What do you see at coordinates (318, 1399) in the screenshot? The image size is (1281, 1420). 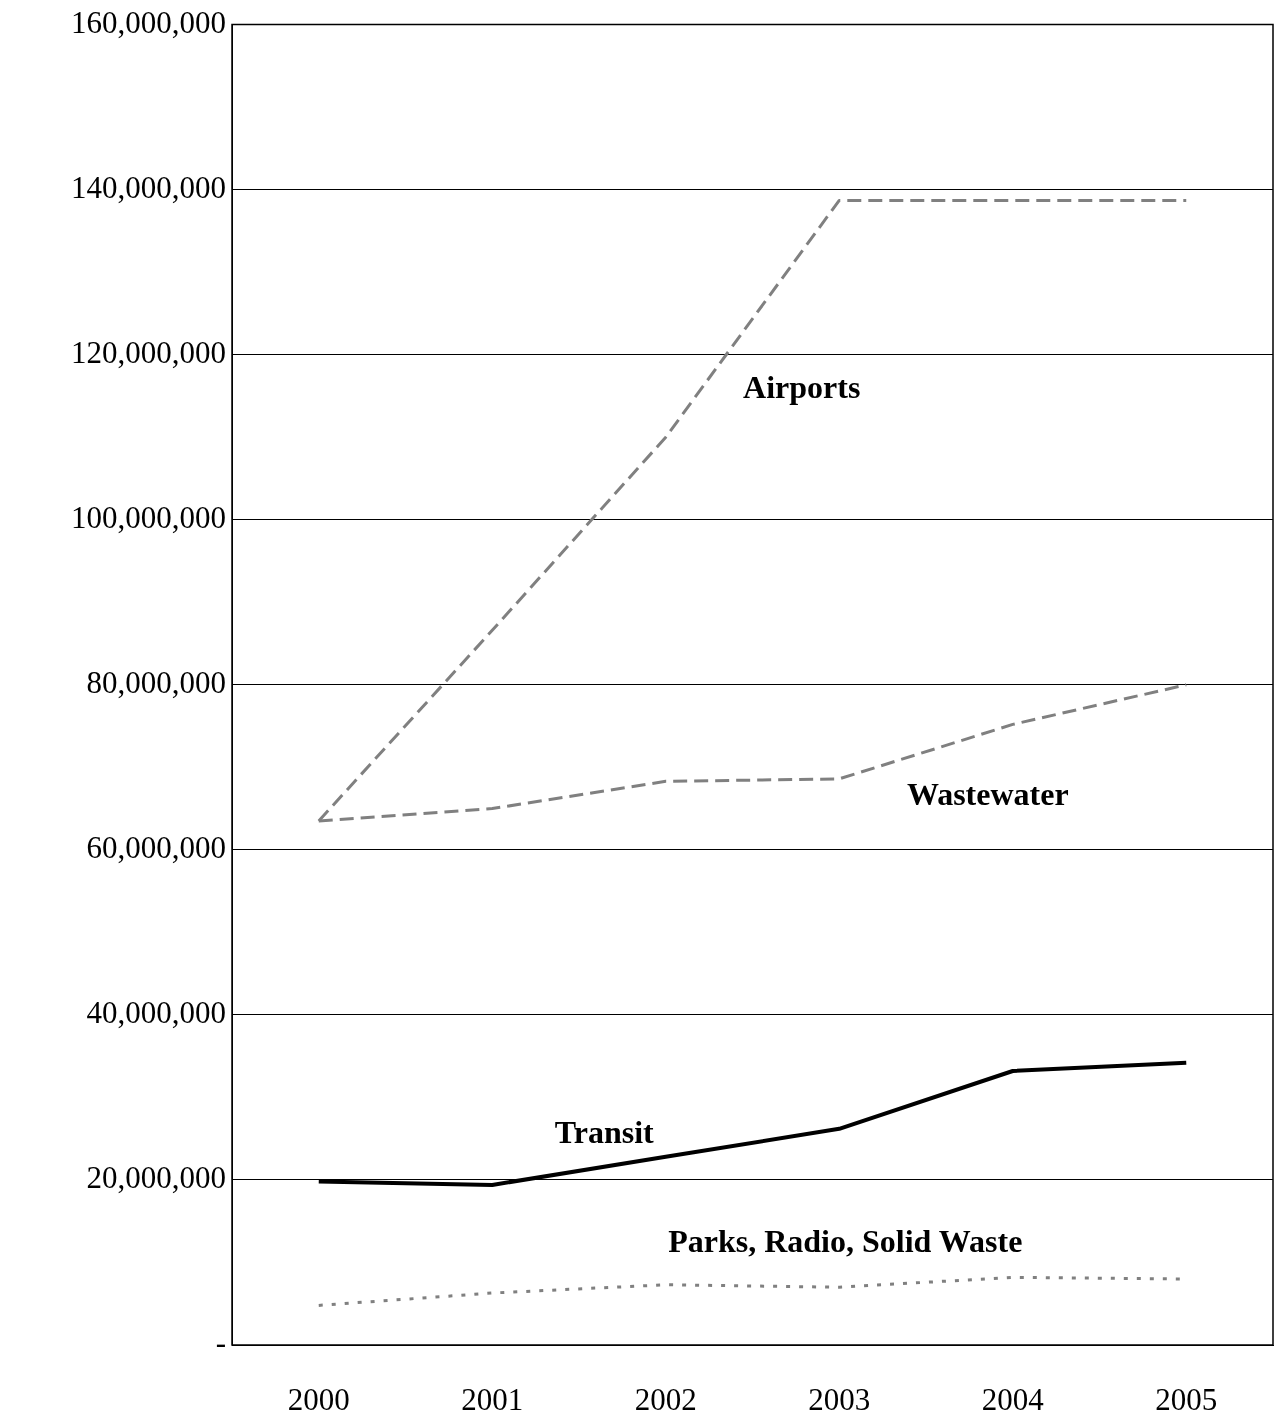 I see `x-tick-label: 2000` at bounding box center [318, 1399].